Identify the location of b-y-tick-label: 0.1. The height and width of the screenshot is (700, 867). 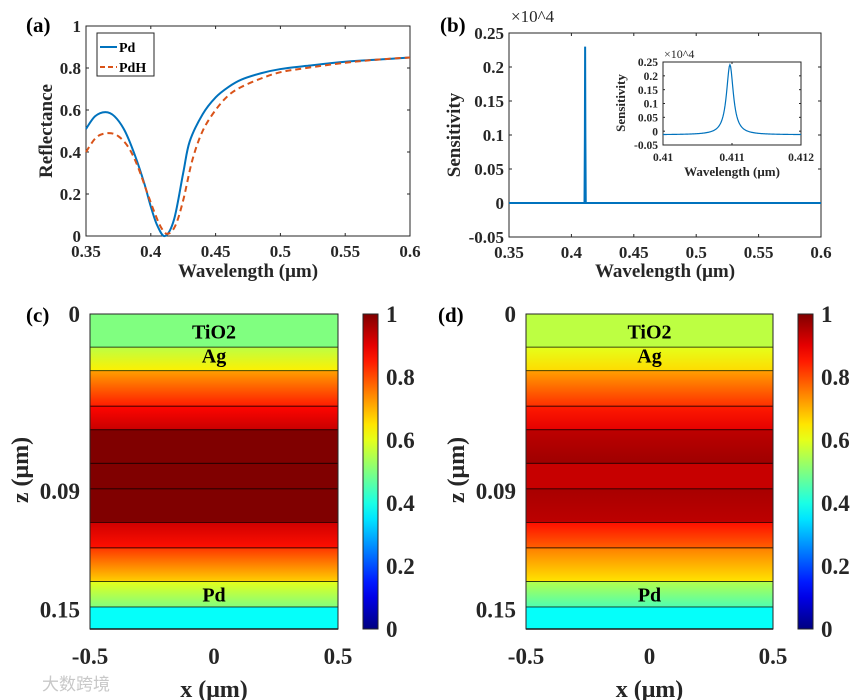
(493, 135).